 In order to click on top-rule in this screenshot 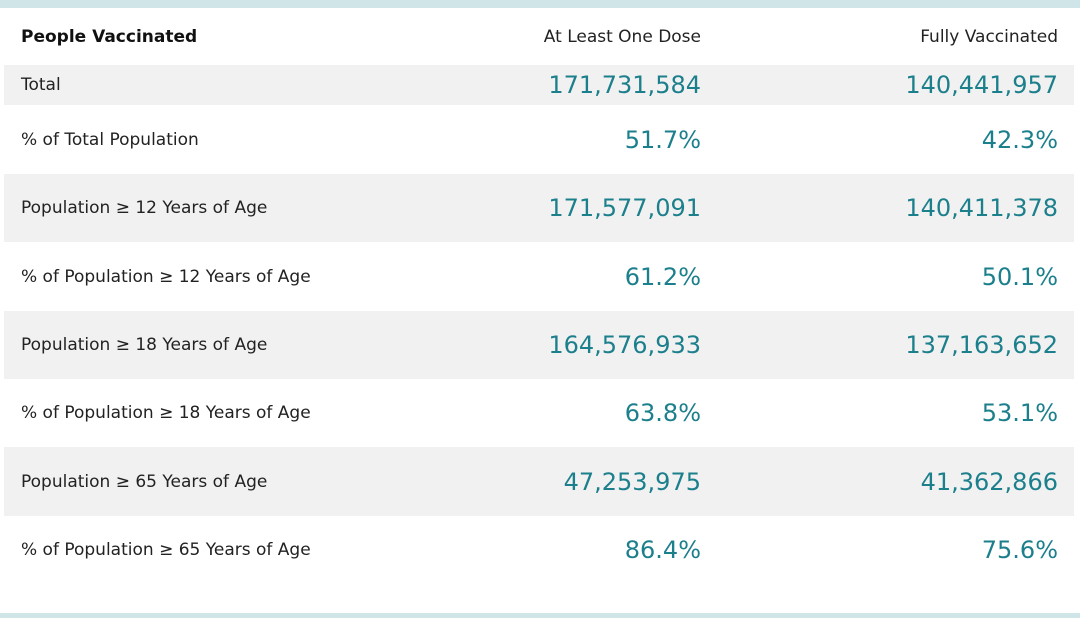, I will do `click(540, 4)`.